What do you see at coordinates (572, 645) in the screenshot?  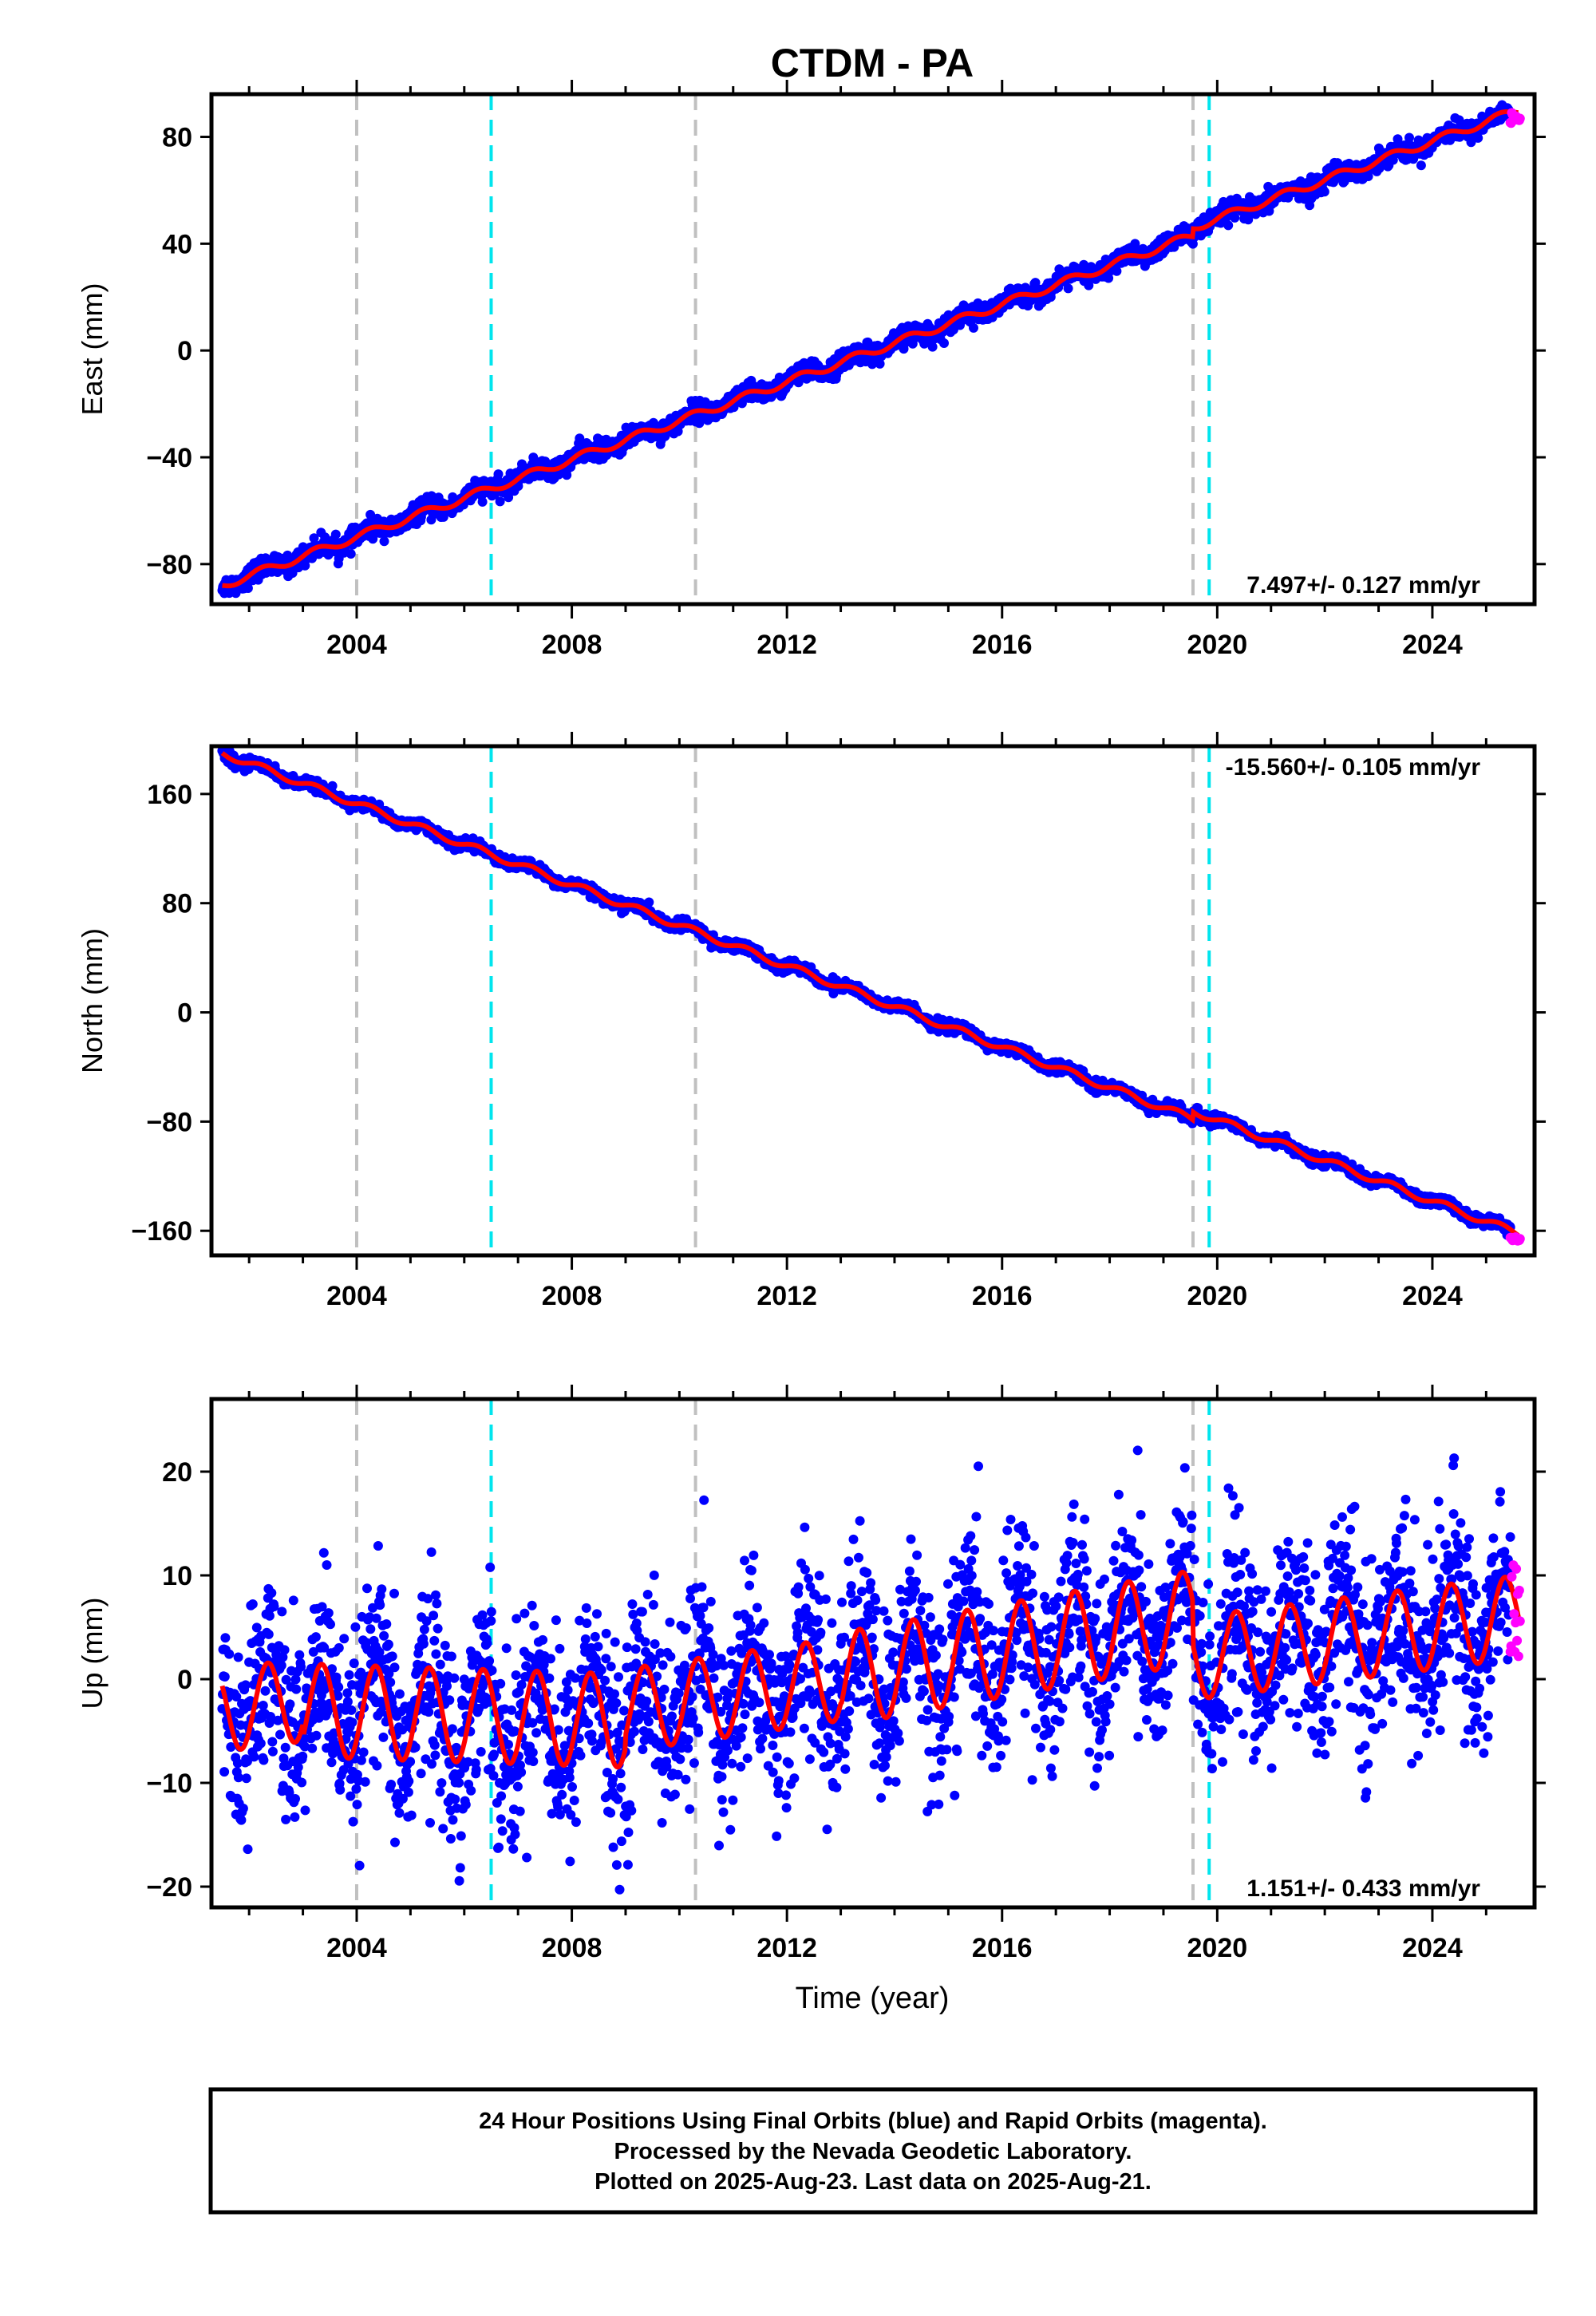 I see `x-tick-label: 2008` at bounding box center [572, 645].